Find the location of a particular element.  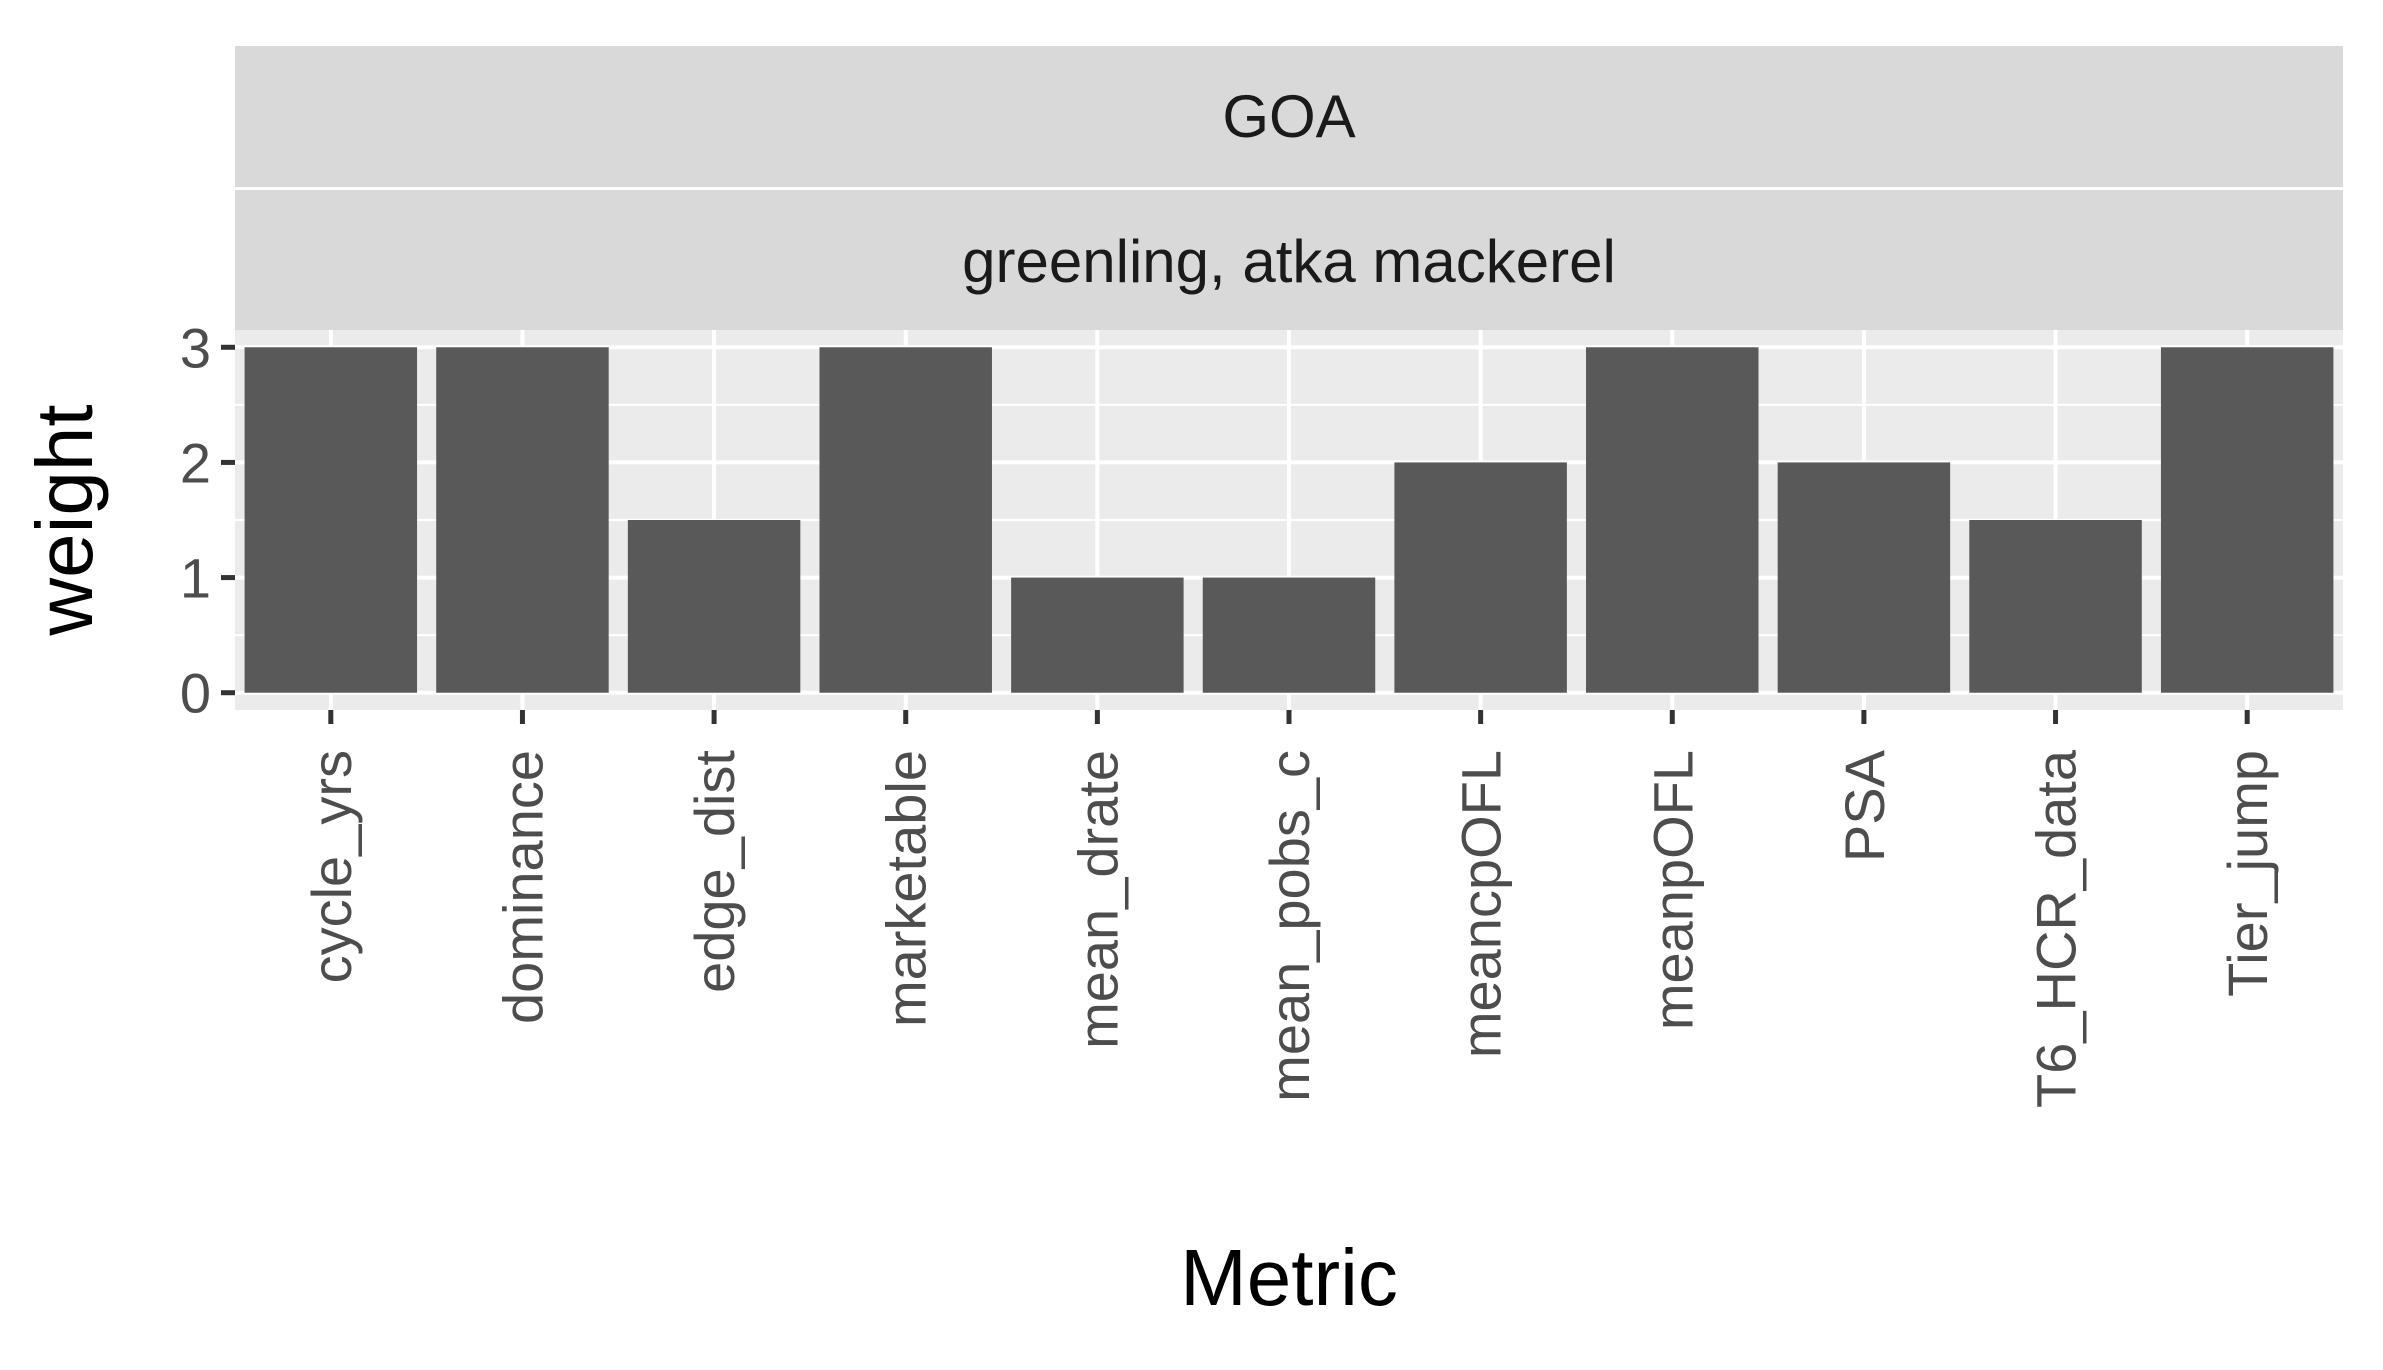

y-axis: 0 1 2 3 is located at coordinates (207, 520).